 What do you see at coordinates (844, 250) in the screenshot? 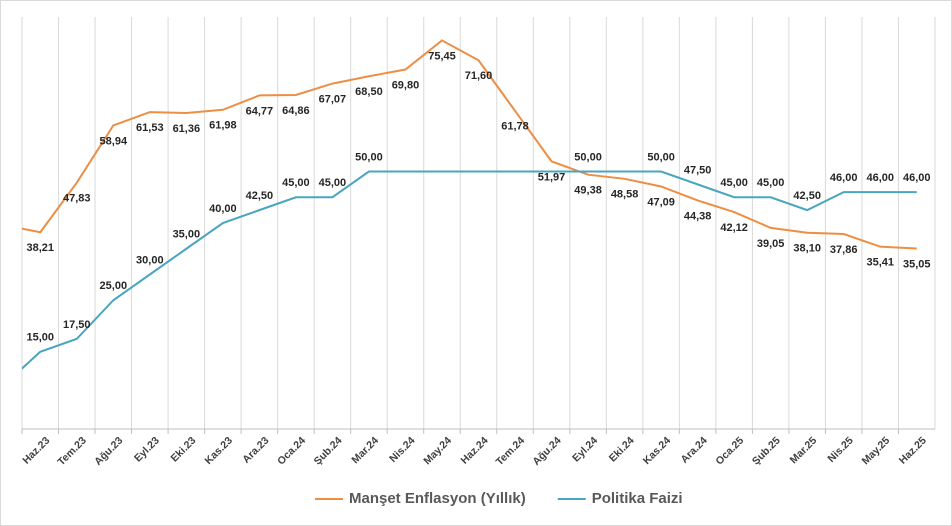
I see `data-label: 37,86` at bounding box center [844, 250].